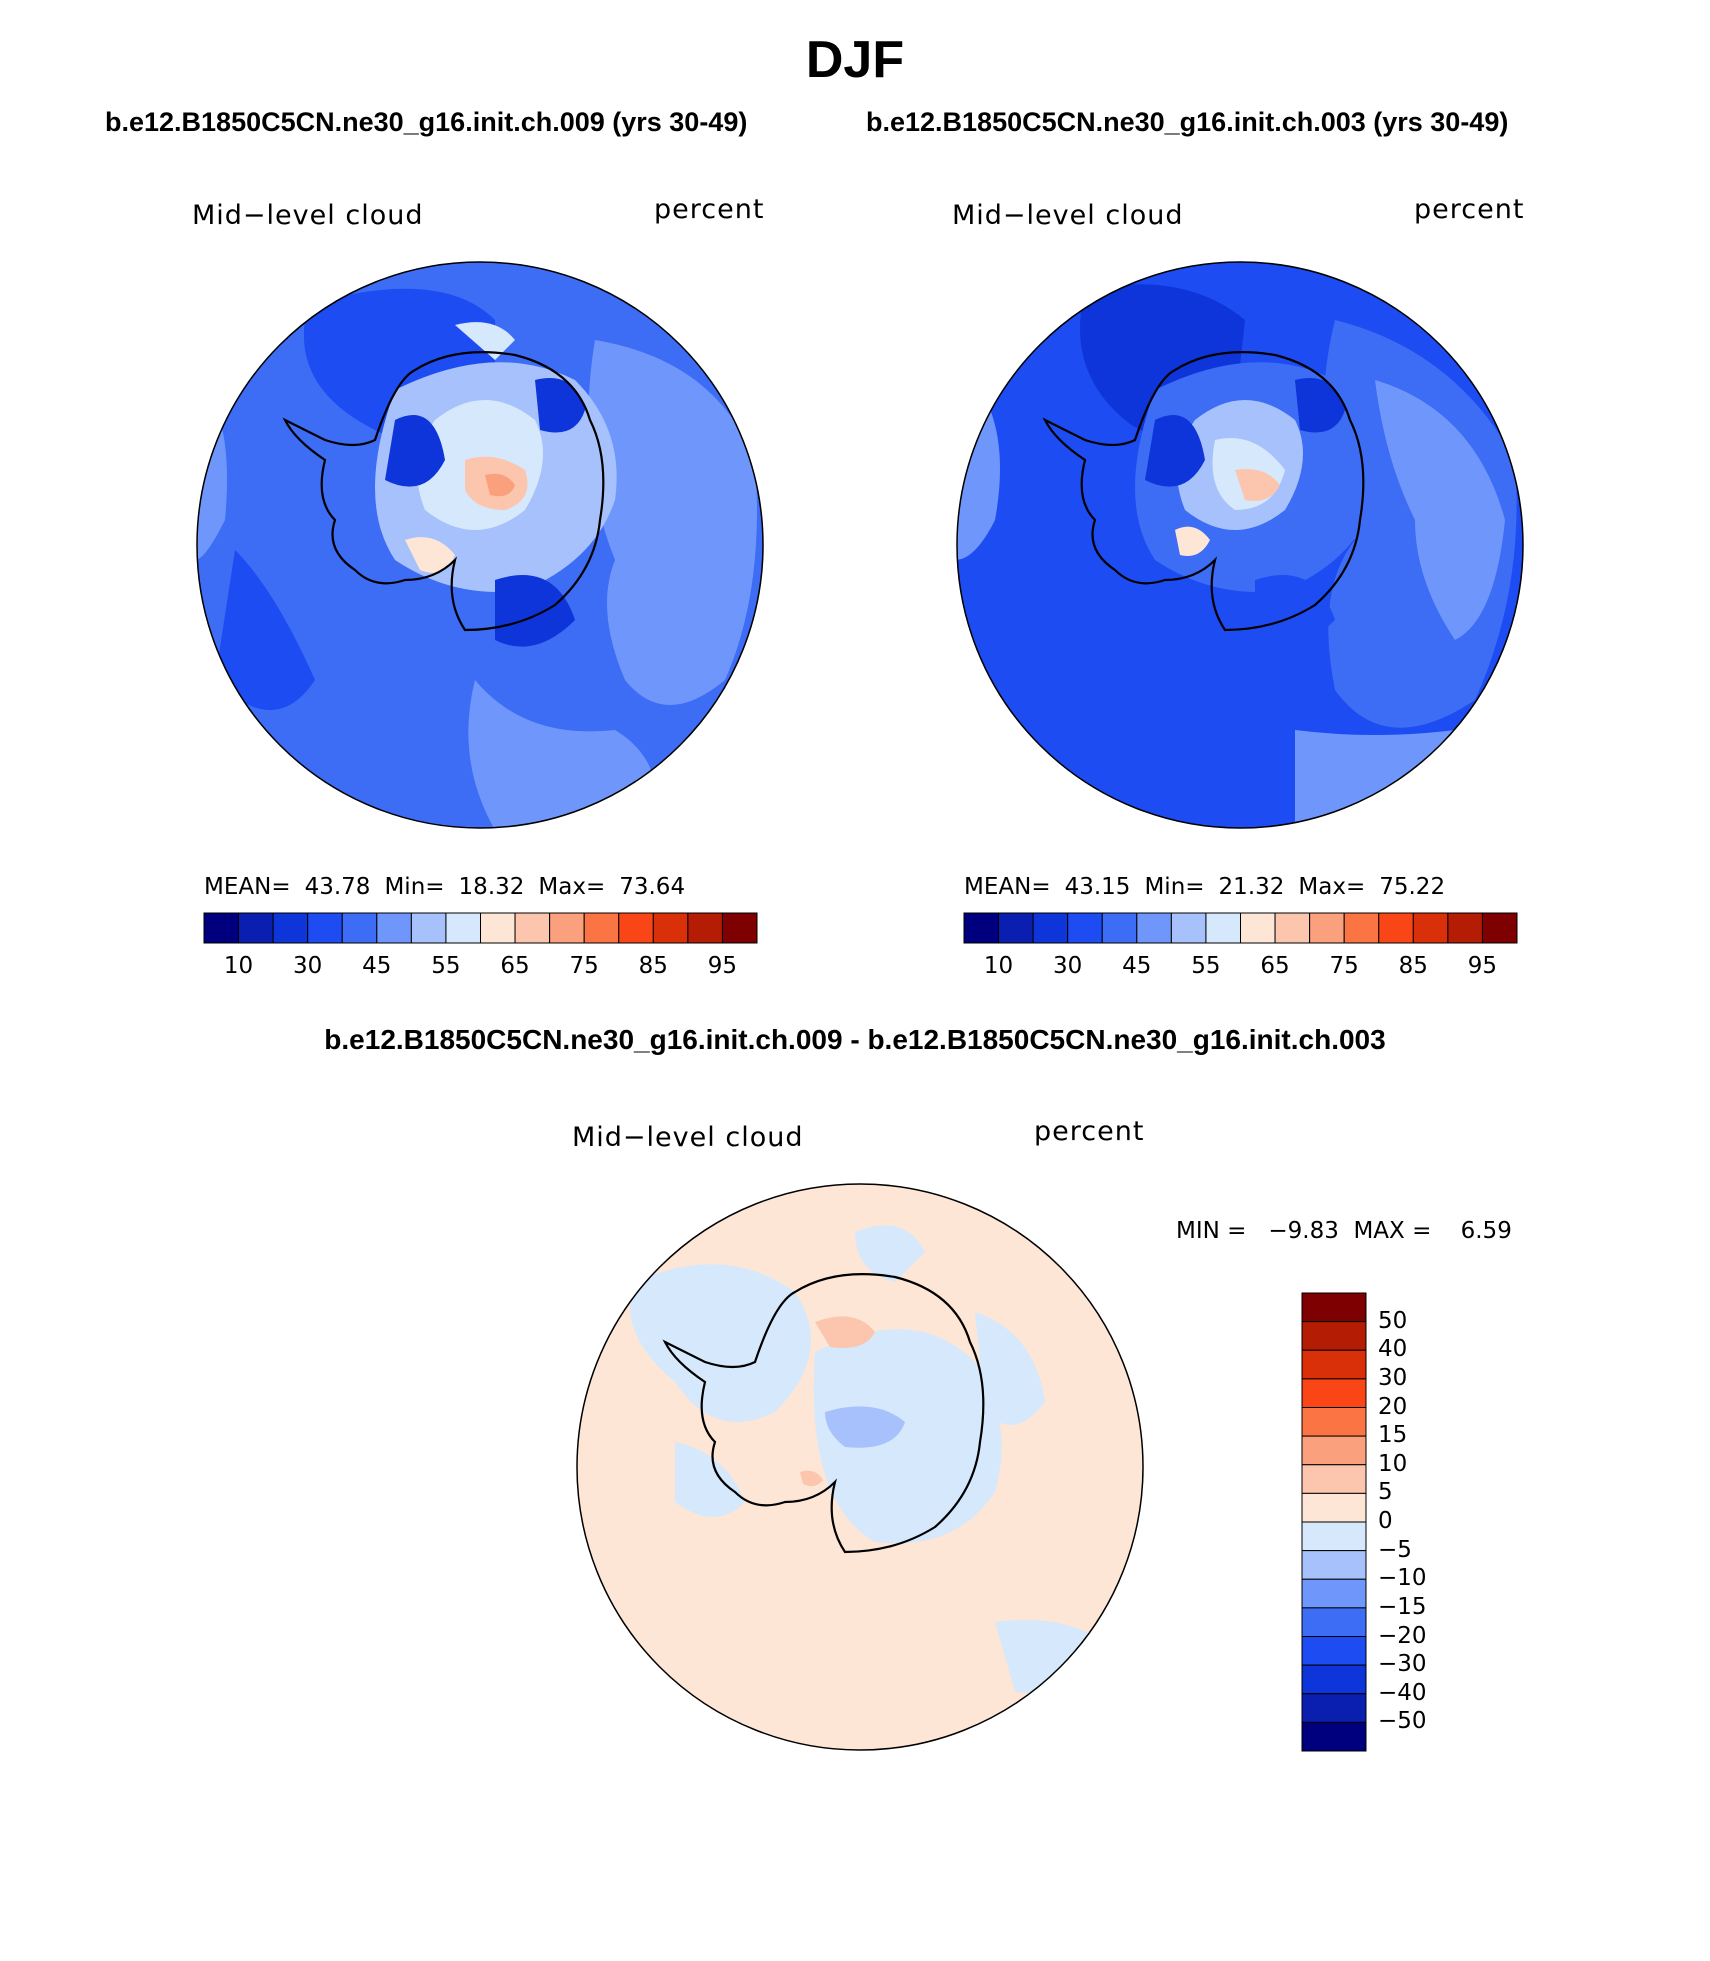 This screenshot has height=1961, width=1710. Describe the element at coordinates (337, 887) in the screenshot. I see `panel-a-mean-value: 43.78` at that location.